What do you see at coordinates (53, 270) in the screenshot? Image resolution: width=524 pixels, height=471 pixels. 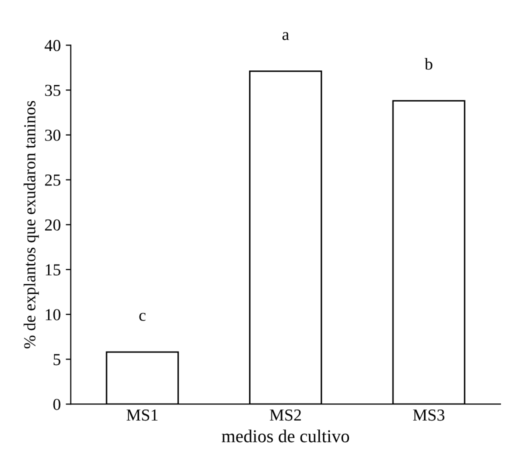 I see `y-tick-label: 15` at bounding box center [53, 270].